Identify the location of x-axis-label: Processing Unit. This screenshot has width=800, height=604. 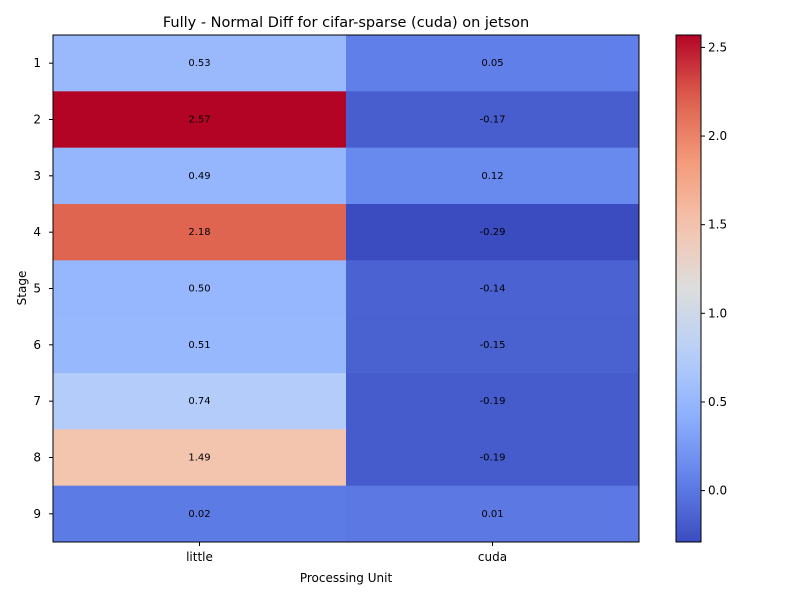
(346, 578).